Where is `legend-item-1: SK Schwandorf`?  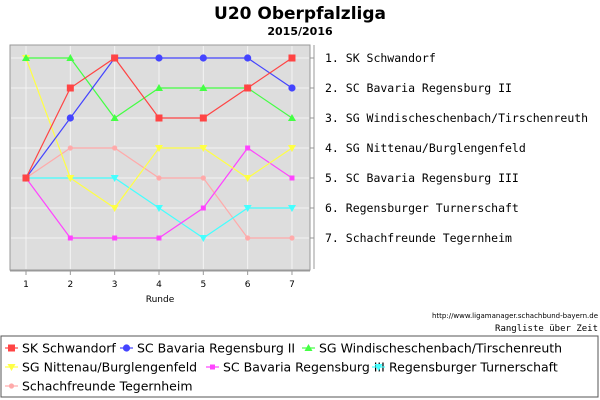 legend-item-1: SK Schwandorf is located at coordinates (60, 348).